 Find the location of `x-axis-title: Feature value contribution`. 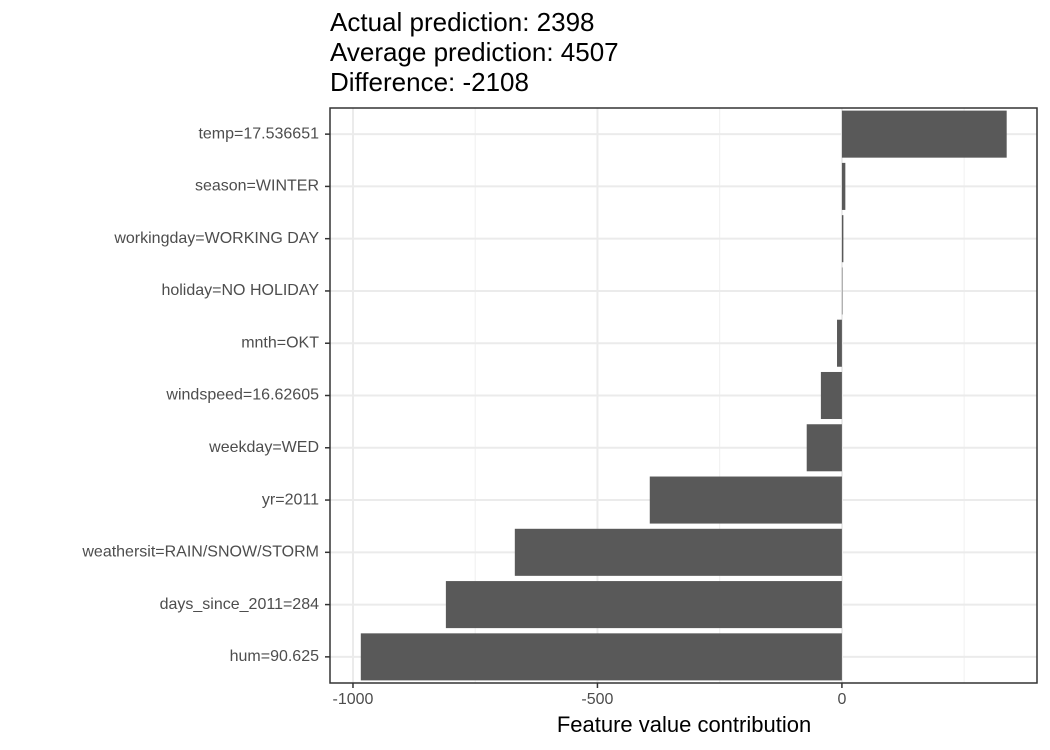

x-axis-title: Feature value contribution is located at coordinates (684, 724).